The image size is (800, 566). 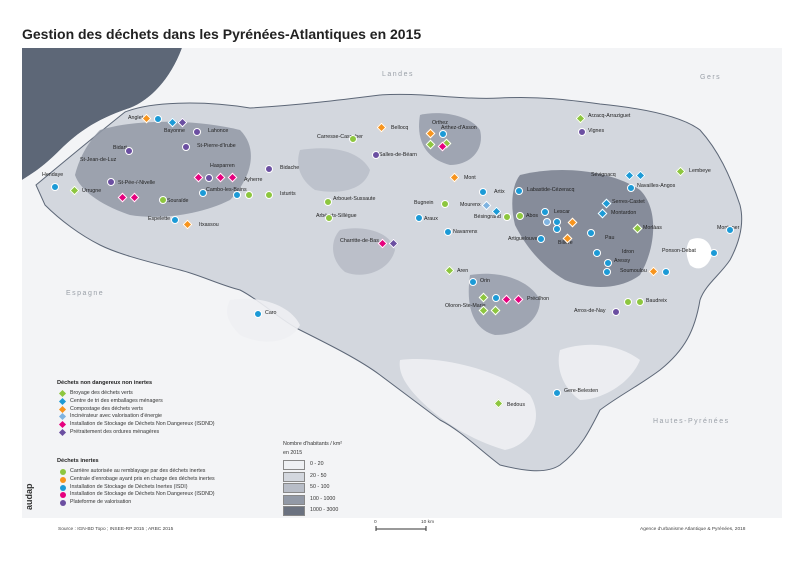 What do you see at coordinates (137, 183) in the screenshot?
I see `place-label: St-Pée-/-Nivelle` at bounding box center [137, 183].